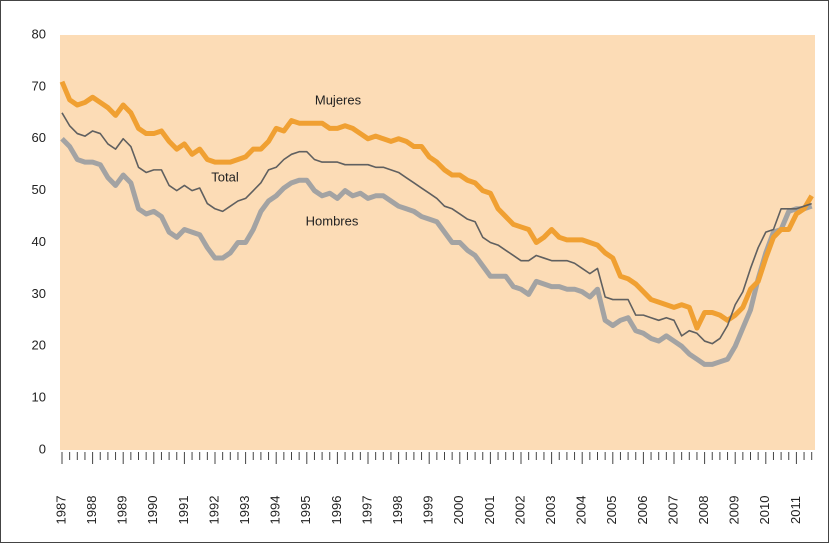 The width and height of the screenshot is (829, 543). Describe the element at coordinates (642, 510) in the screenshot. I see `x-tick-label: 2006` at that location.